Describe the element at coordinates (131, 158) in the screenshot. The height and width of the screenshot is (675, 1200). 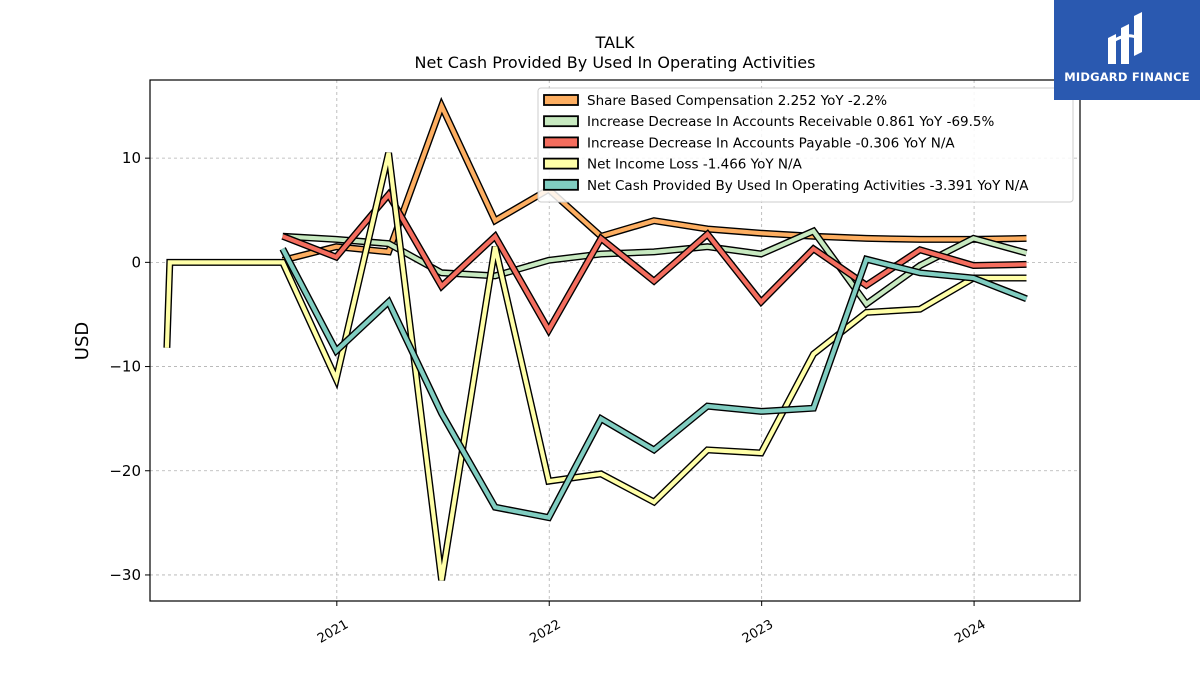
I see `y-tick-label: 10` at that location.